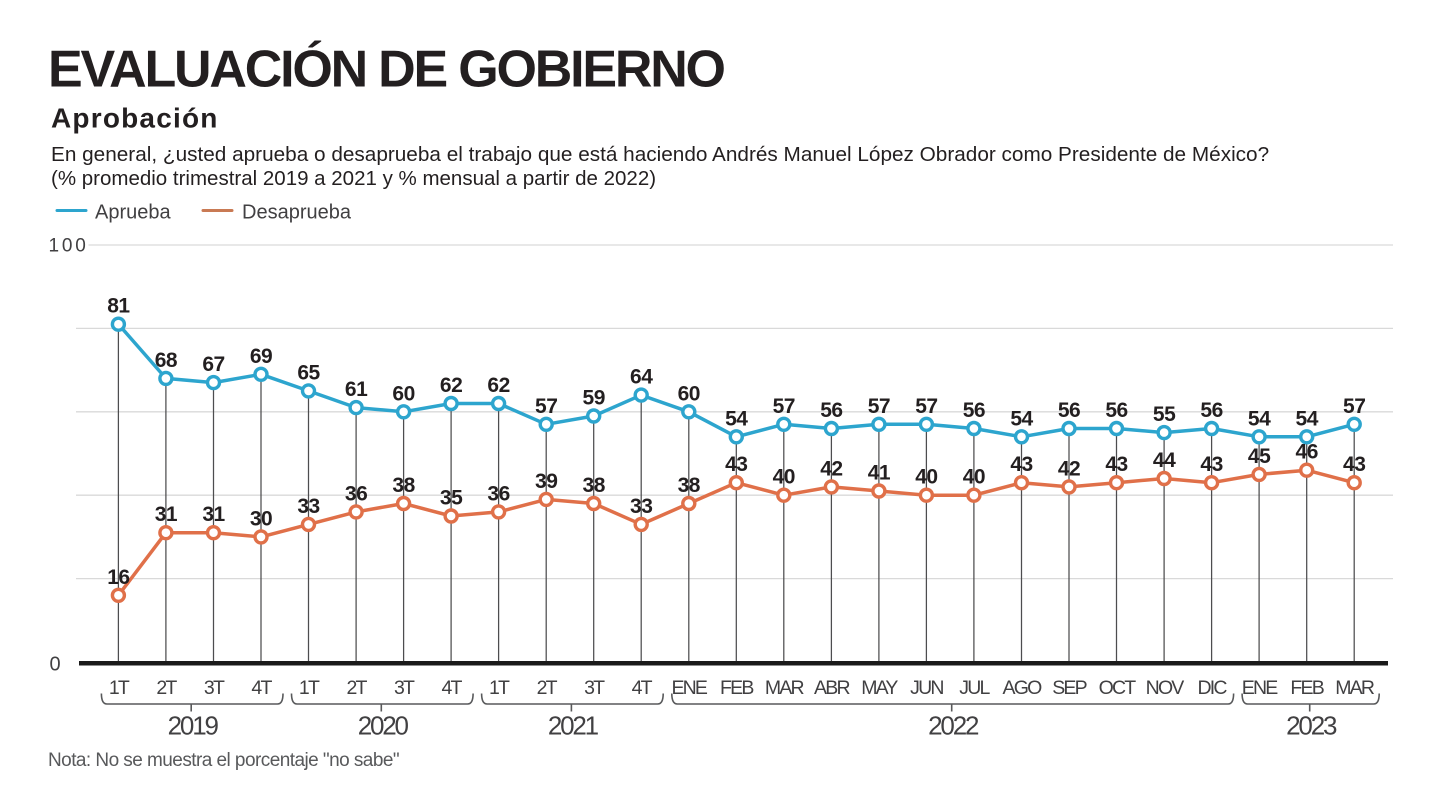 The image size is (1440, 811). What do you see at coordinates (879, 473) in the screenshot?
I see `svg-text: 41` at bounding box center [879, 473].